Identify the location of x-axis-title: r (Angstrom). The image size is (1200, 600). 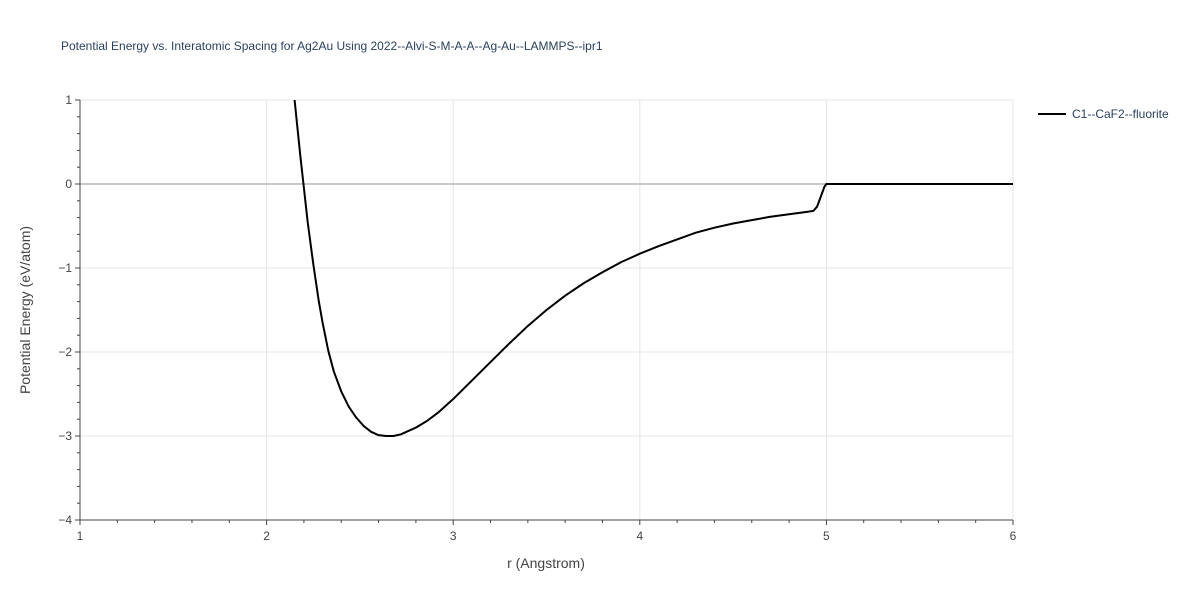
(546, 563).